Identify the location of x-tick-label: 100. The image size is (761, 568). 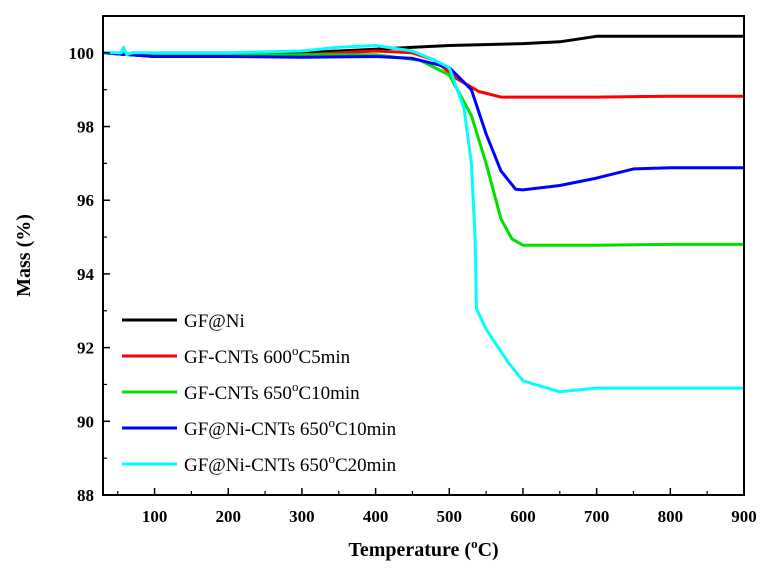
(155, 516).